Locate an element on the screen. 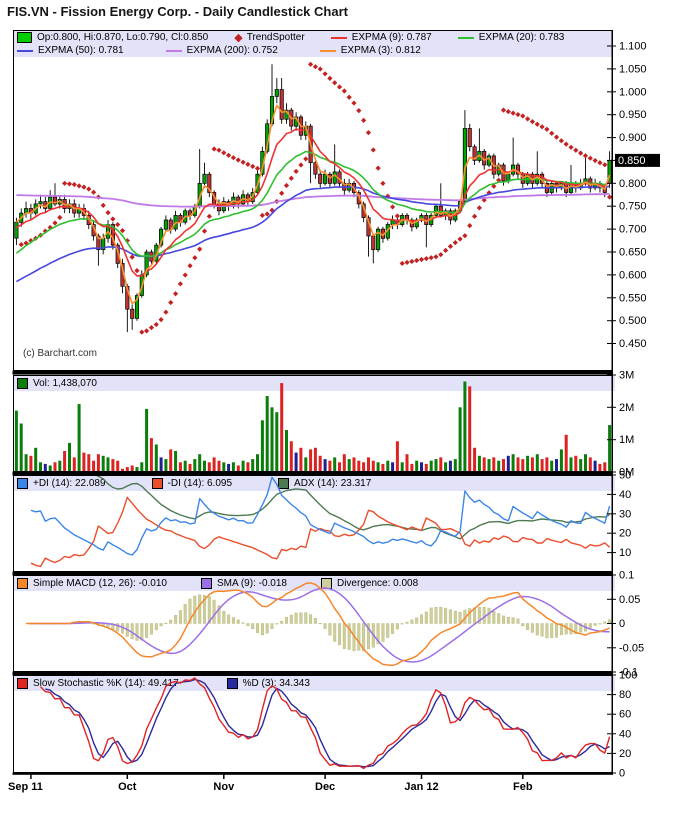  svg-text: 0M is located at coordinates (626, 473).